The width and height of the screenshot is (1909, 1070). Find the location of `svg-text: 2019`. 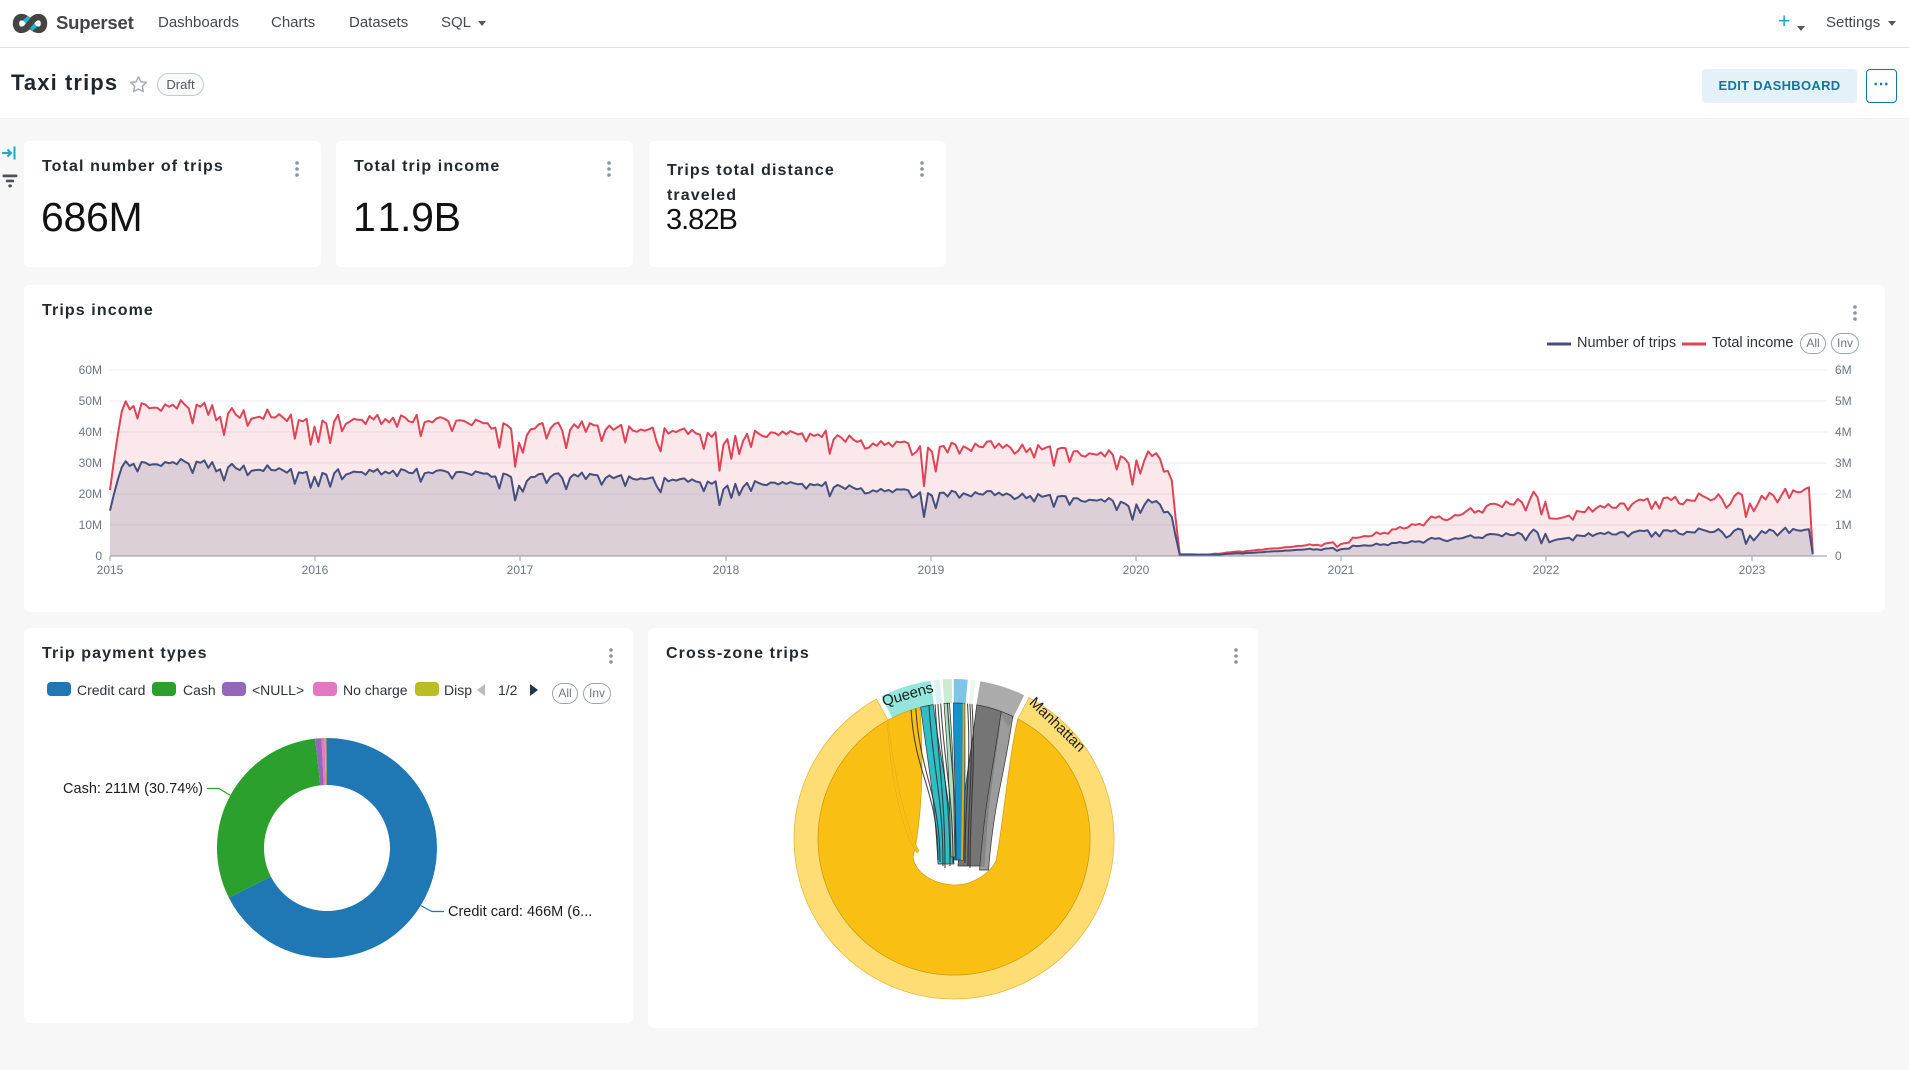

svg-text: 2019 is located at coordinates (931, 570).